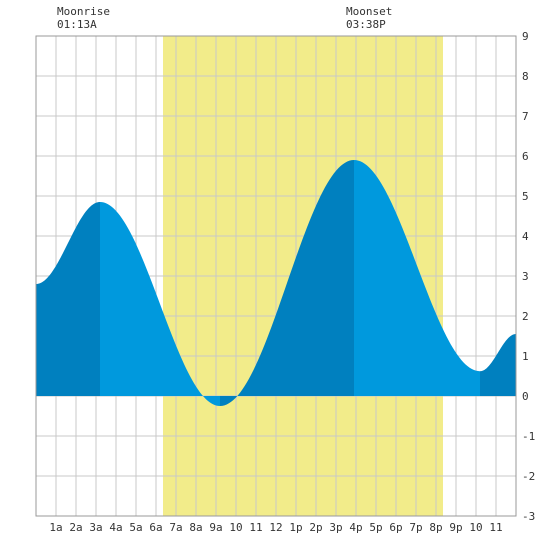  Describe the element at coordinates (75, 527) in the screenshot. I see `x-tick-label: 2a` at that location.